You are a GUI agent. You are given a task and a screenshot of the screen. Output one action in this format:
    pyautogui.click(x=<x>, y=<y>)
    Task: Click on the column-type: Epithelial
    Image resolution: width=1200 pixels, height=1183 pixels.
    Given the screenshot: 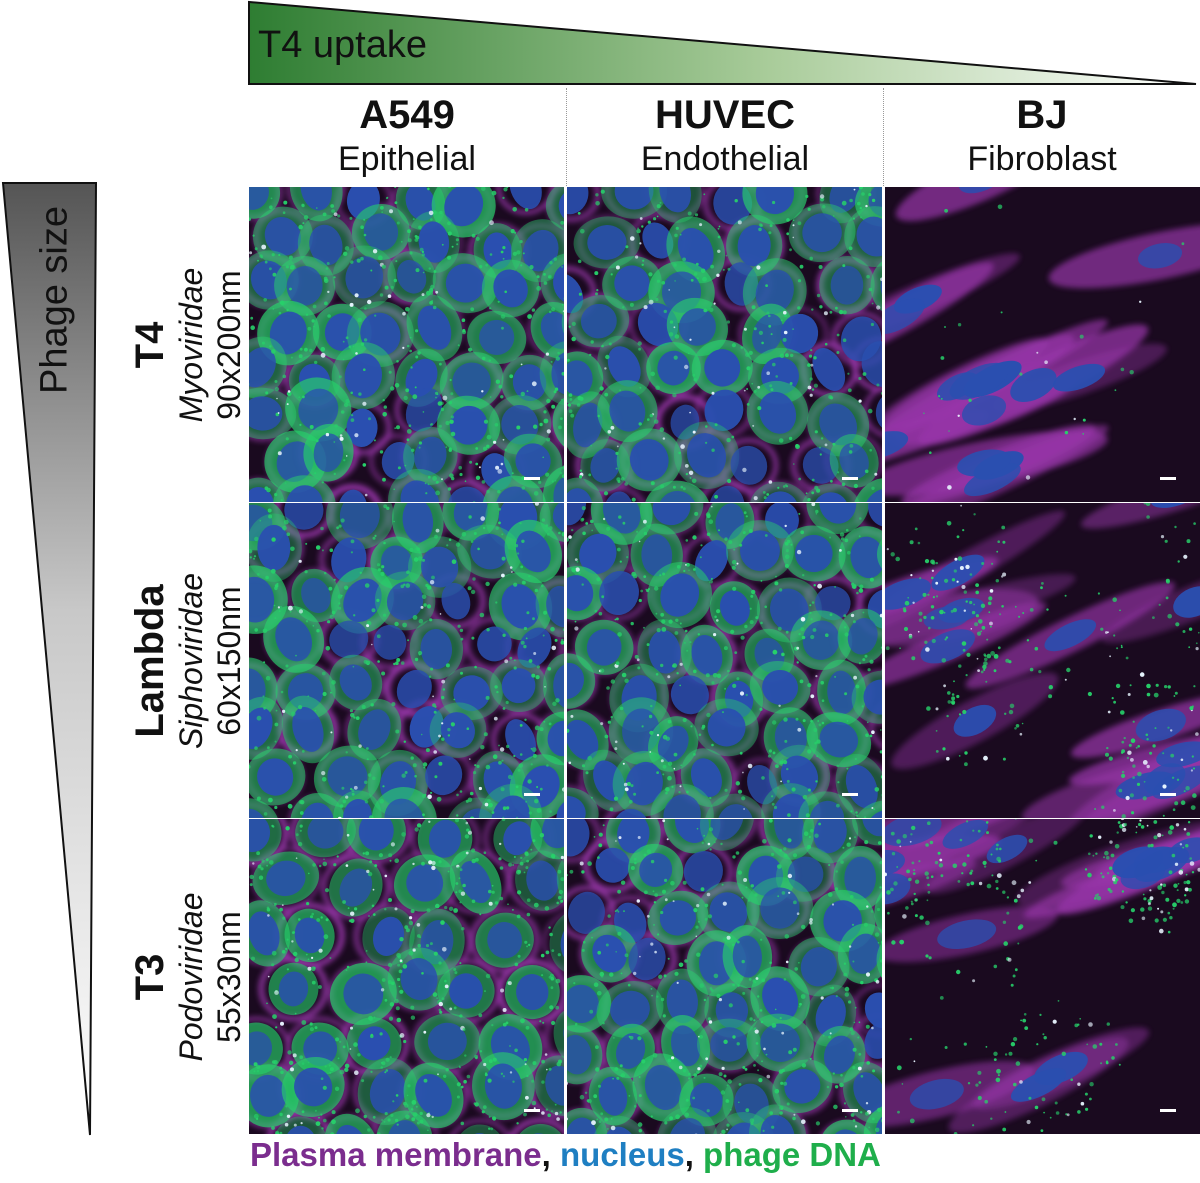 What is the action you would take?
    pyautogui.click(x=407, y=159)
    